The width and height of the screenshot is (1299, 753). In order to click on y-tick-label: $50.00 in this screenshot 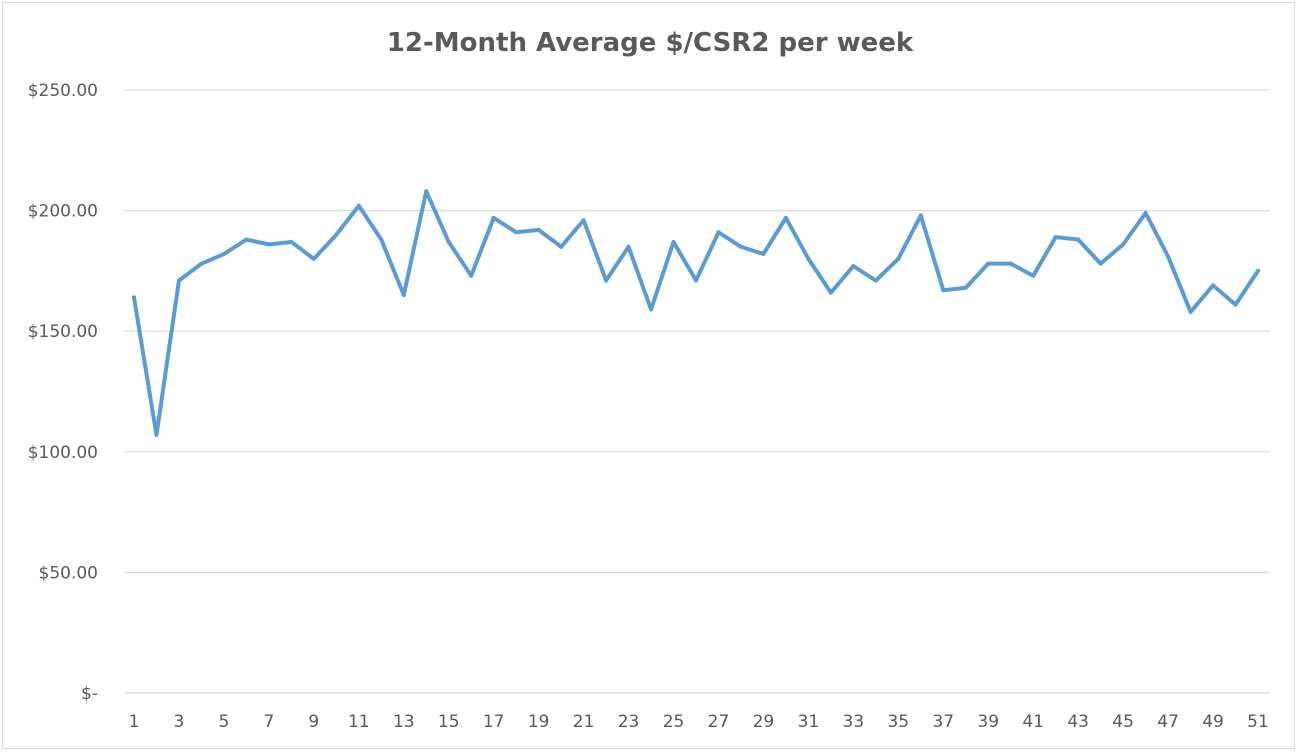, I will do `click(68, 573)`.